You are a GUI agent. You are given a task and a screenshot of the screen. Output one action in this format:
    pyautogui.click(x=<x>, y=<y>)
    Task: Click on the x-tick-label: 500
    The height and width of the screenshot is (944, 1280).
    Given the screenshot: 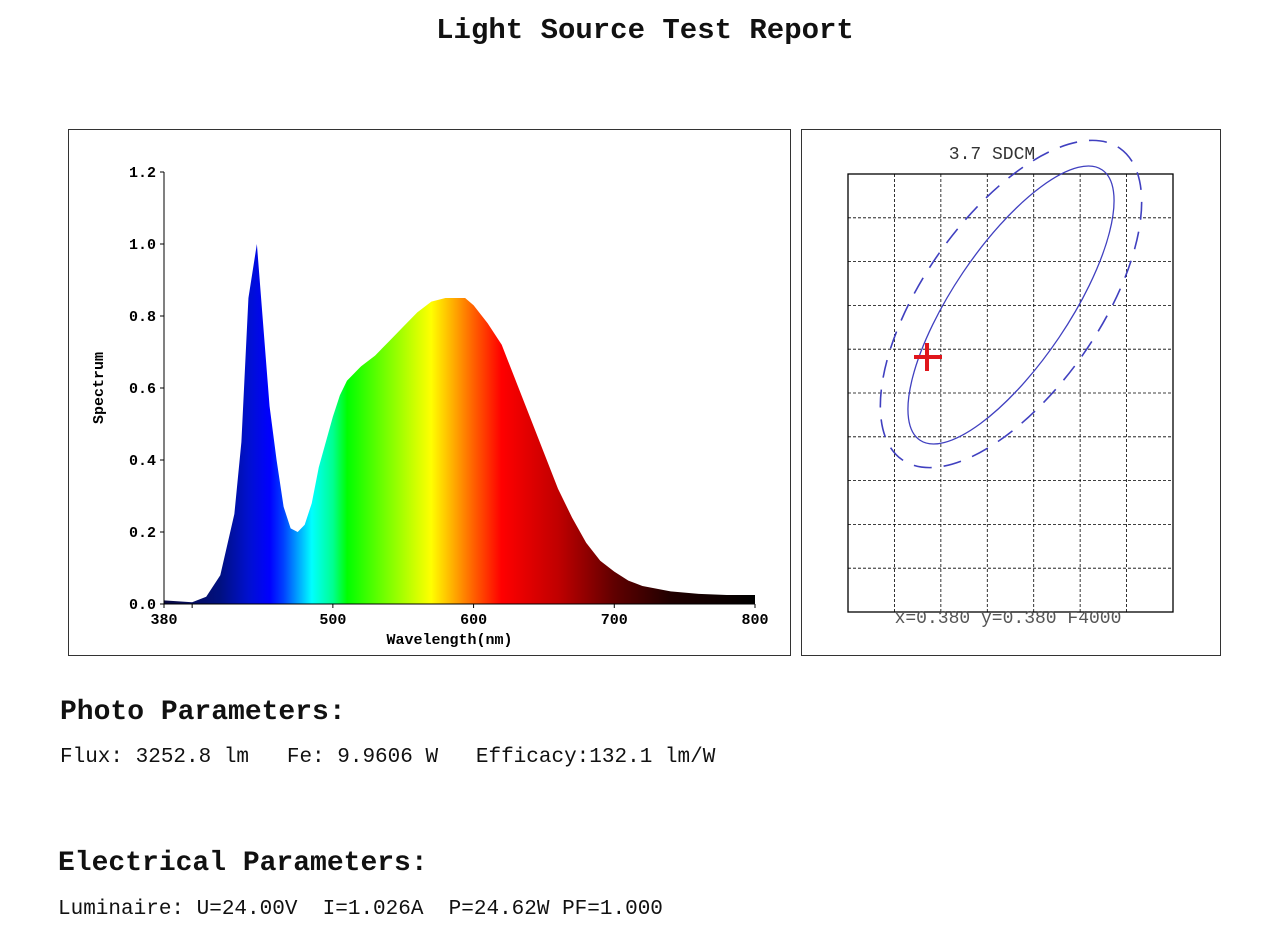 What is the action you would take?
    pyautogui.click(x=332, y=620)
    